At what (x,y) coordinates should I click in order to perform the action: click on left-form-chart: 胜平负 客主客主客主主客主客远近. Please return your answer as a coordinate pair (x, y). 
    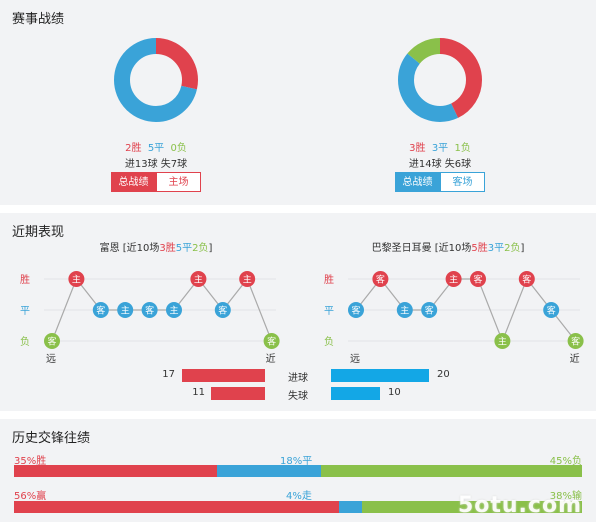
    Looking at the image, I should click on (150, 318).